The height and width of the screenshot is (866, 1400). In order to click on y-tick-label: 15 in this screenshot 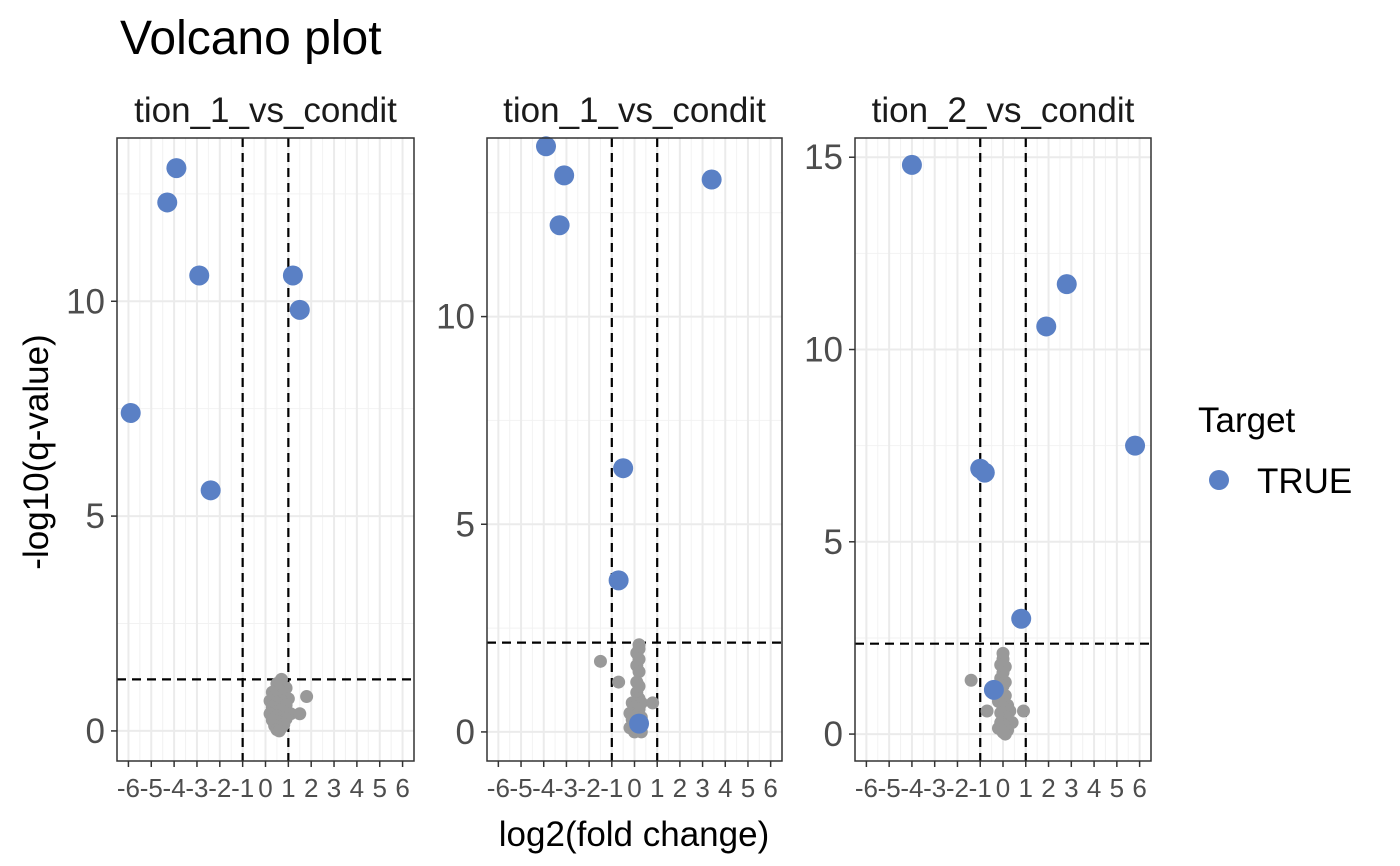, I will do `click(823, 157)`.